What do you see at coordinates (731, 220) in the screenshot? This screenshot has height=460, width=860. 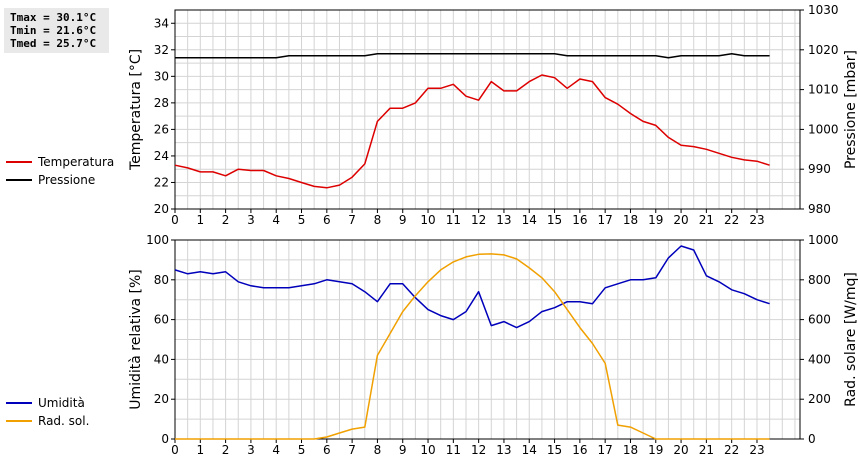 I see `top-x-tick-label: 22` at bounding box center [731, 220].